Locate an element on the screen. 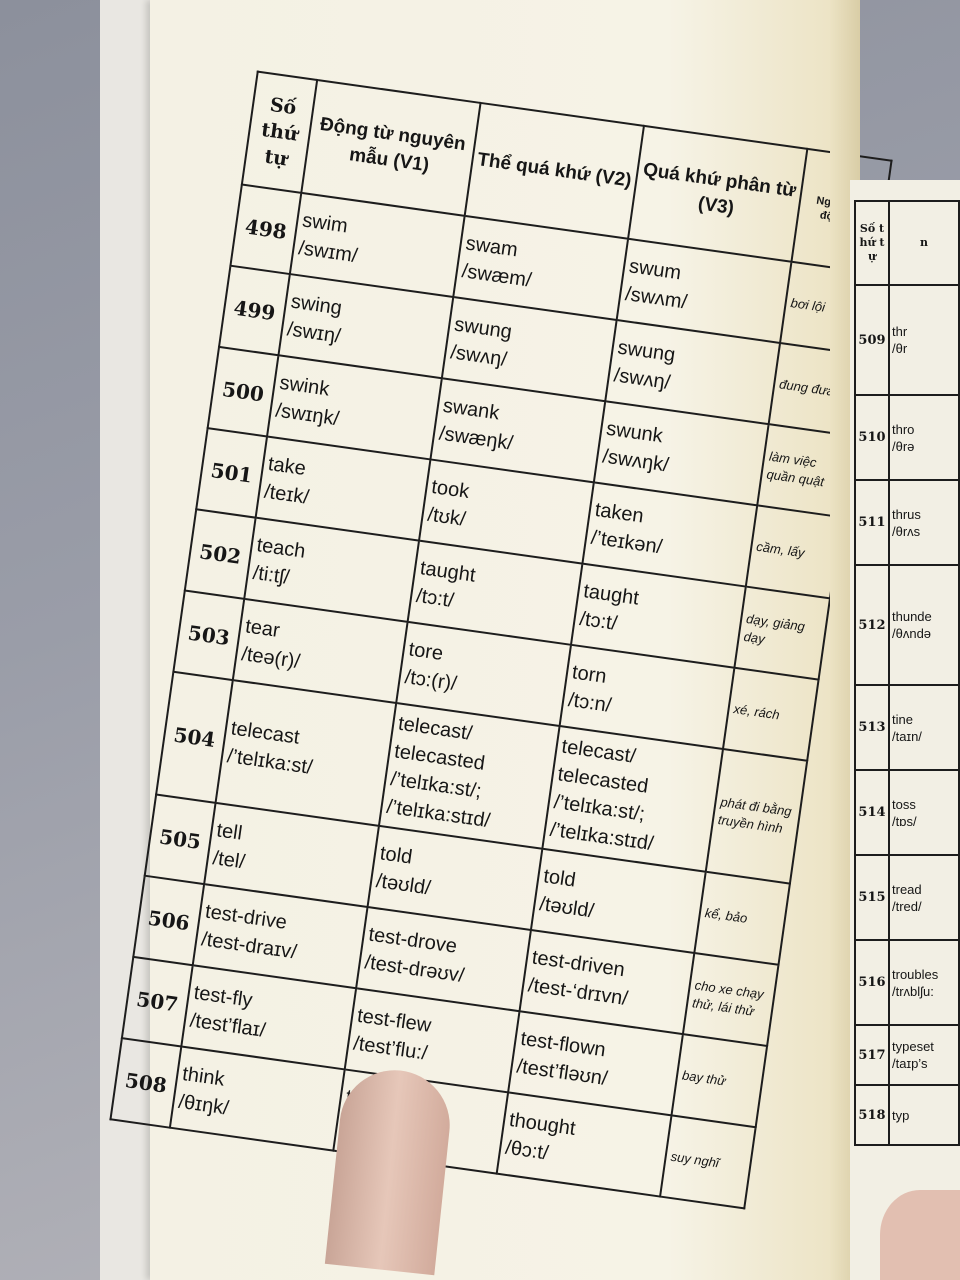  table-row: 516 troubles/trʌblʃu: is located at coordinates (907, 982).